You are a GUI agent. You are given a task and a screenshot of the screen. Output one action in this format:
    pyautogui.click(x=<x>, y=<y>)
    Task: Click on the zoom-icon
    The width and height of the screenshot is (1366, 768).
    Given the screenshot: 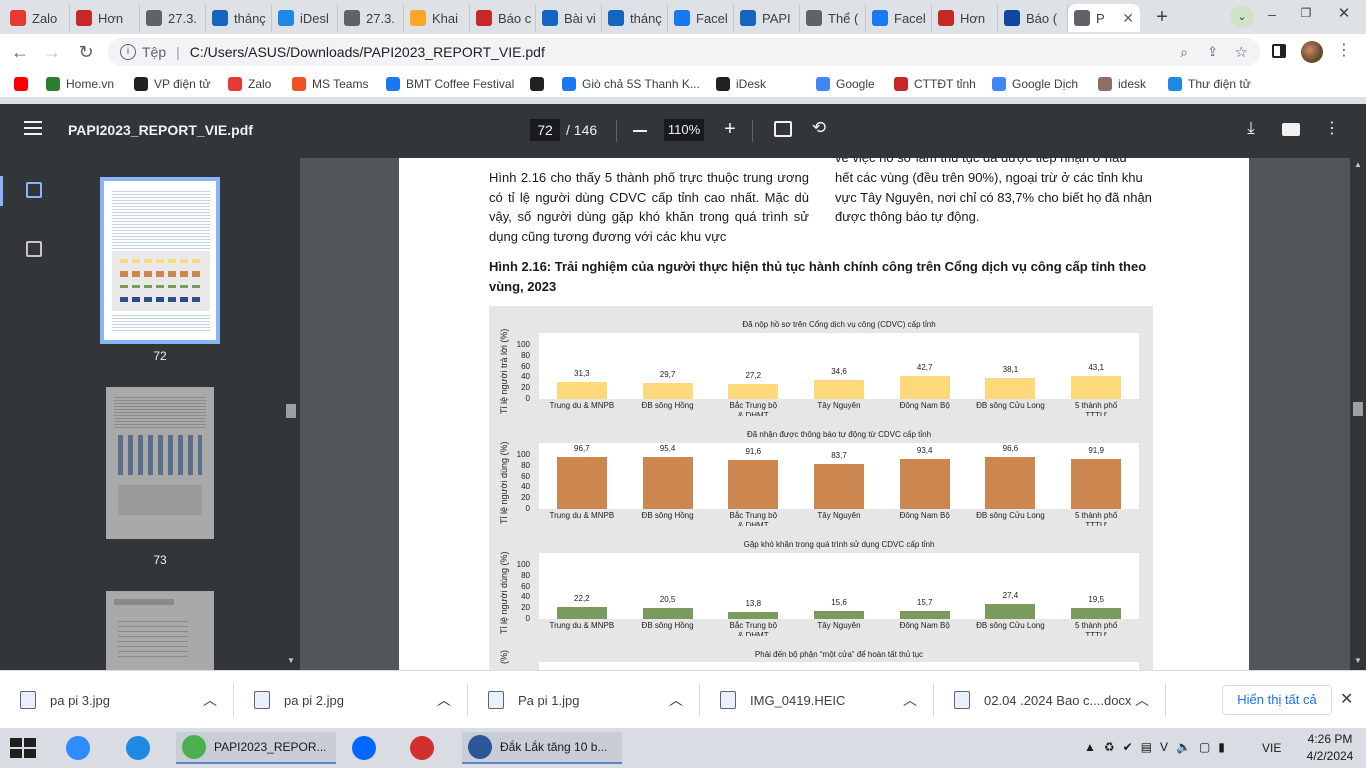 What is the action you would take?
    pyautogui.click(x=78, y=748)
    